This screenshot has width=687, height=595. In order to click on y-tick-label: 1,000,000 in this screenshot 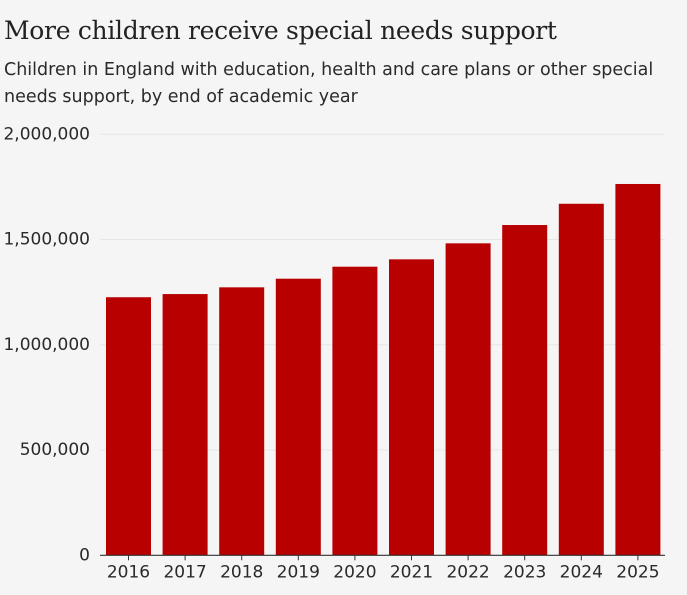, I will do `click(46, 345)`.